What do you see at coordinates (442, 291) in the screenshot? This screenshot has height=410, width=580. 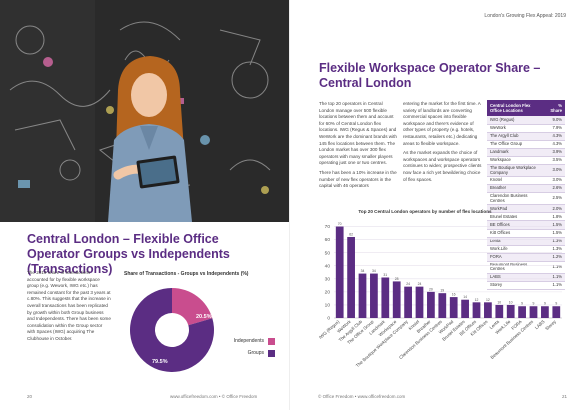 I see `bar-value-label: 19` at bounding box center [442, 291].